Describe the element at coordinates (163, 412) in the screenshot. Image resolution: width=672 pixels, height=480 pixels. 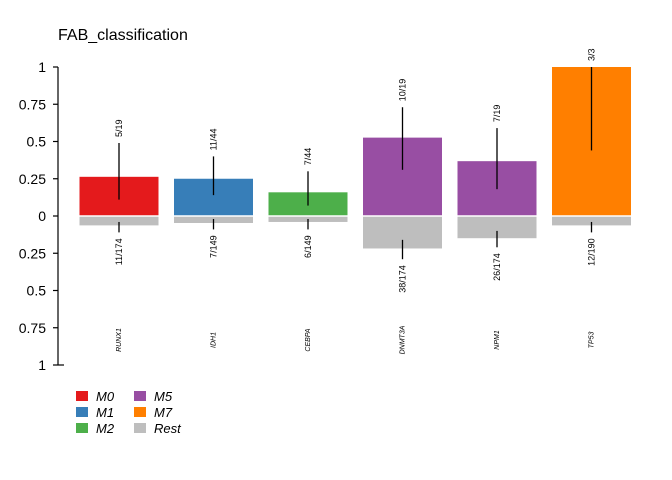
I see `legend-label-m7: M7` at that location.